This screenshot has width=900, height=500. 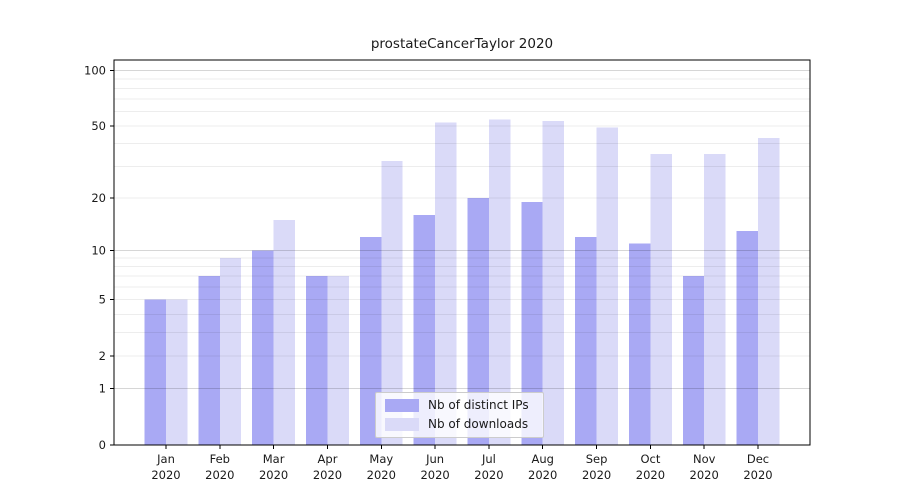 What do you see at coordinates (219, 467) in the screenshot?
I see `x-tick-label-feb: Feb 2020` at bounding box center [219, 467].